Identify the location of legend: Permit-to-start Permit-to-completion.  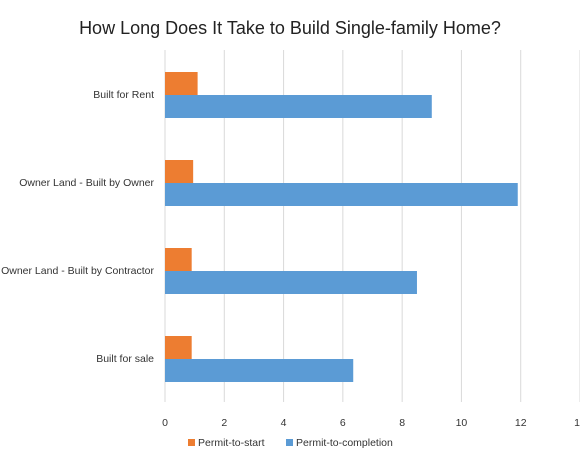
(290, 443).